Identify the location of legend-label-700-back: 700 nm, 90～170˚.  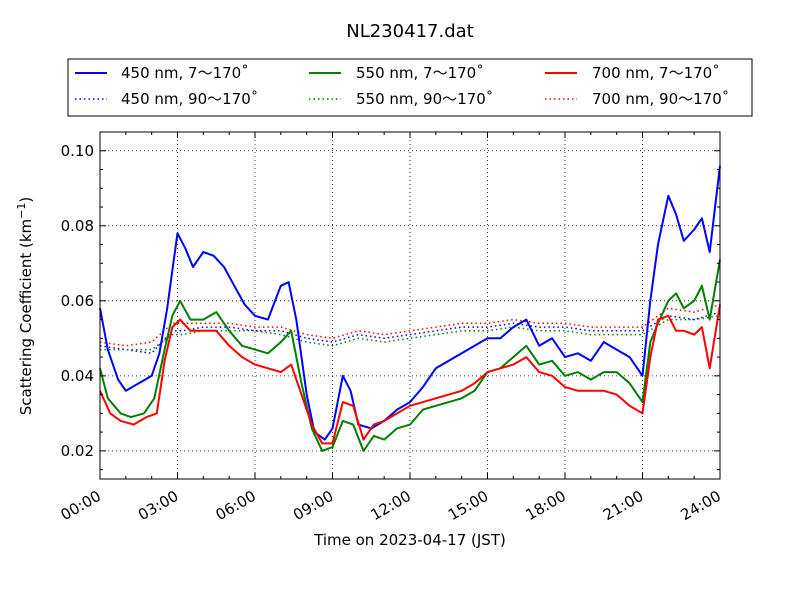
(660, 99).